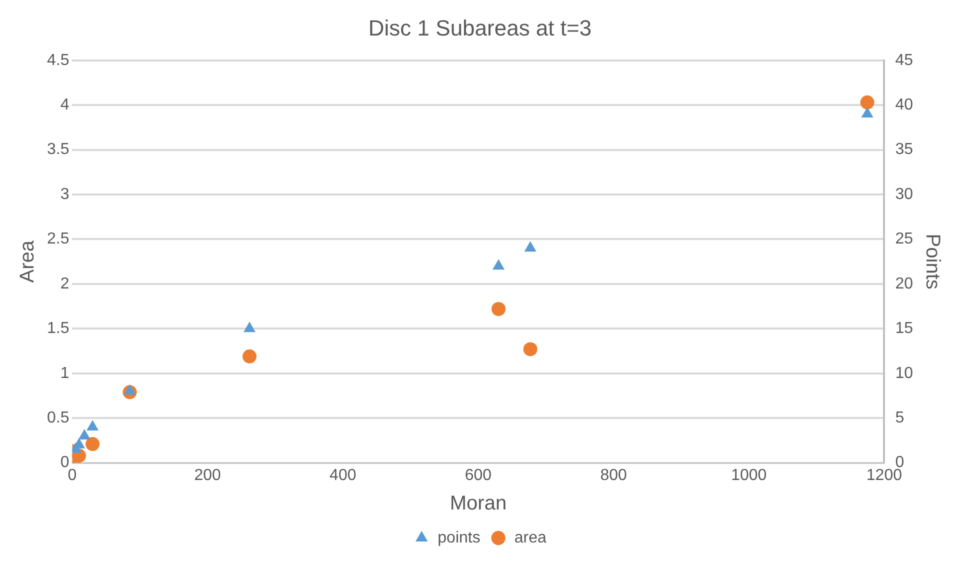  What do you see at coordinates (904, 283) in the screenshot?
I see `y2-tick-label: 20` at bounding box center [904, 283].